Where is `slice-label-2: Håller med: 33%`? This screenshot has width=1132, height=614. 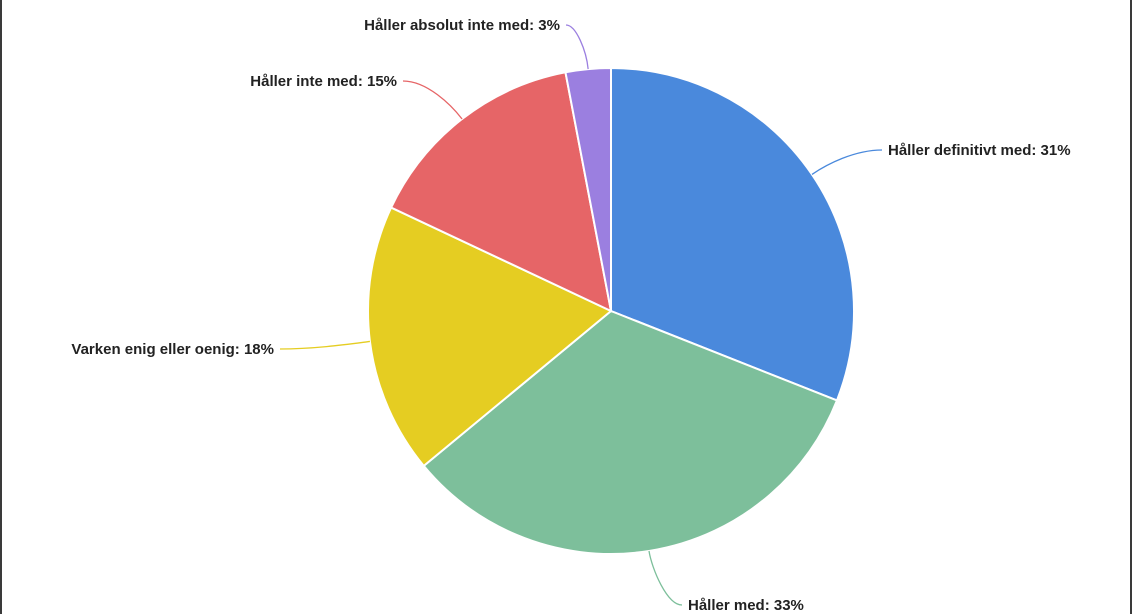 slice-label-2: Håller med: 33% is located at coordinates (746, 605).